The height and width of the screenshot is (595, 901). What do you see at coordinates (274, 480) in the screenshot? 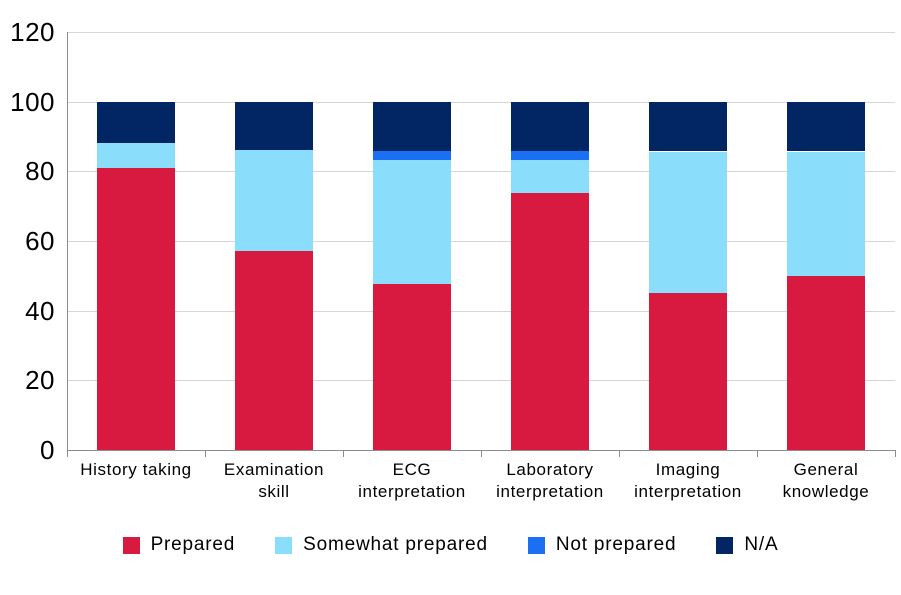
I see `x-category-label-examination: Examination skill` at bounding box center [274, 480].